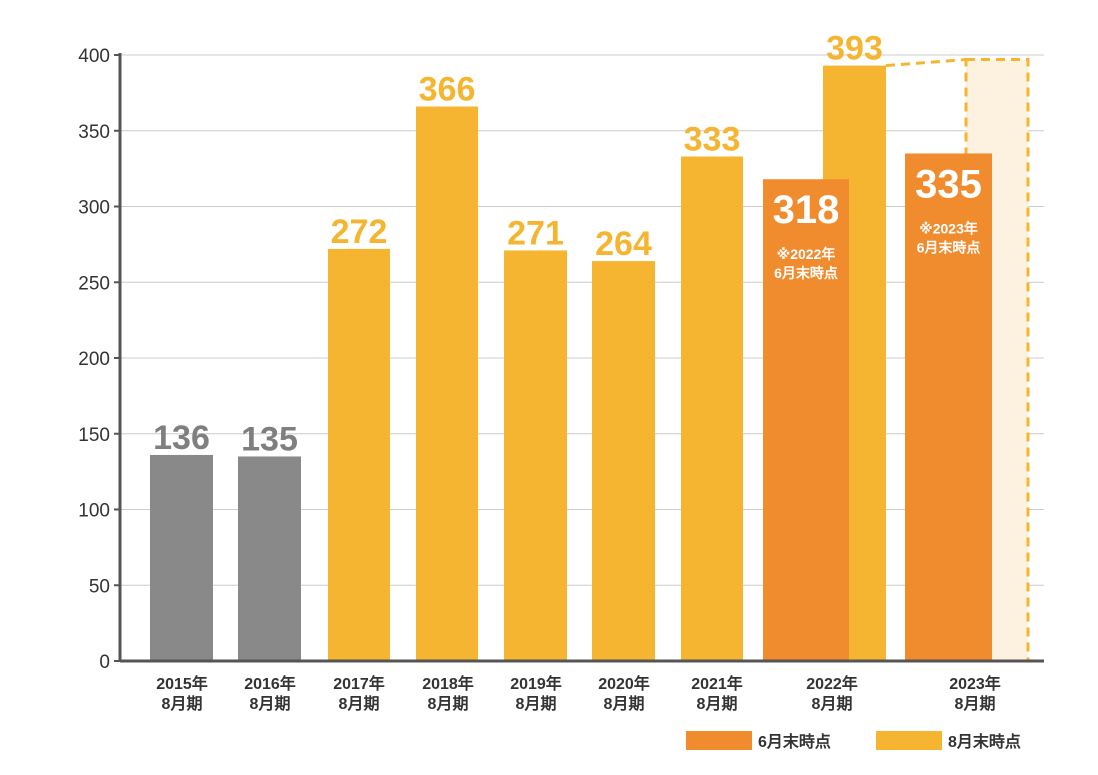 This screenshot has height=775, width=1098. I want to click on y-tick-label: 200, so click(94, 359).